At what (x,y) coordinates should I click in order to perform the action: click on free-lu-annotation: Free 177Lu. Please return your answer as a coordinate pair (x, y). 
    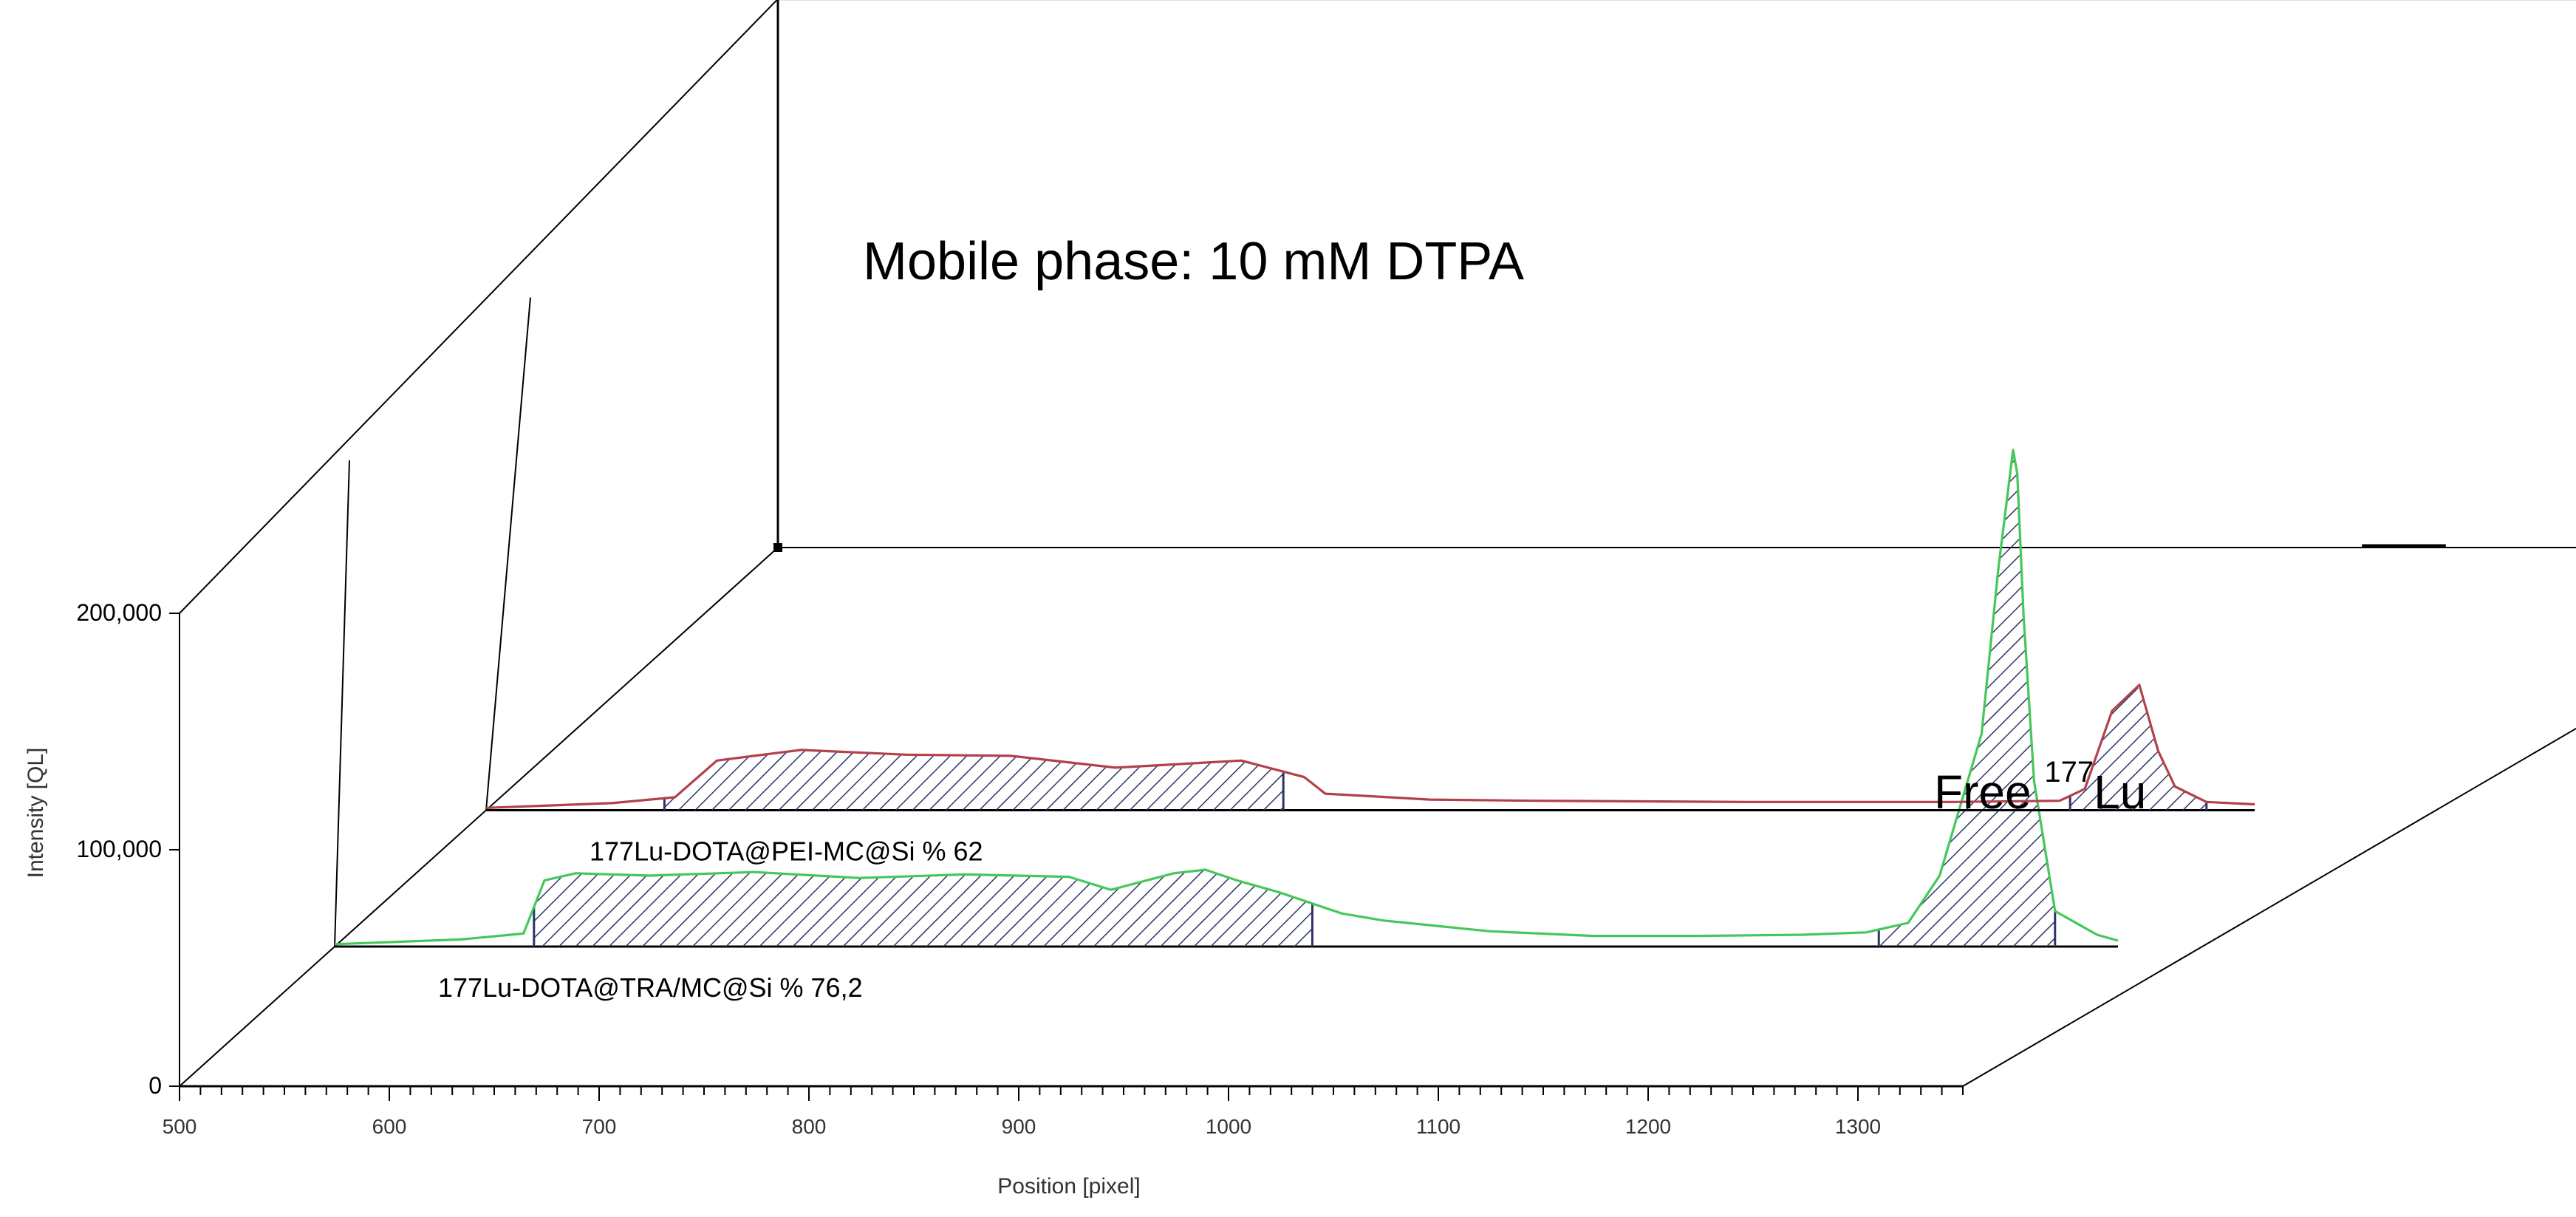
    Looking at the image, I should click on (2040, 787).